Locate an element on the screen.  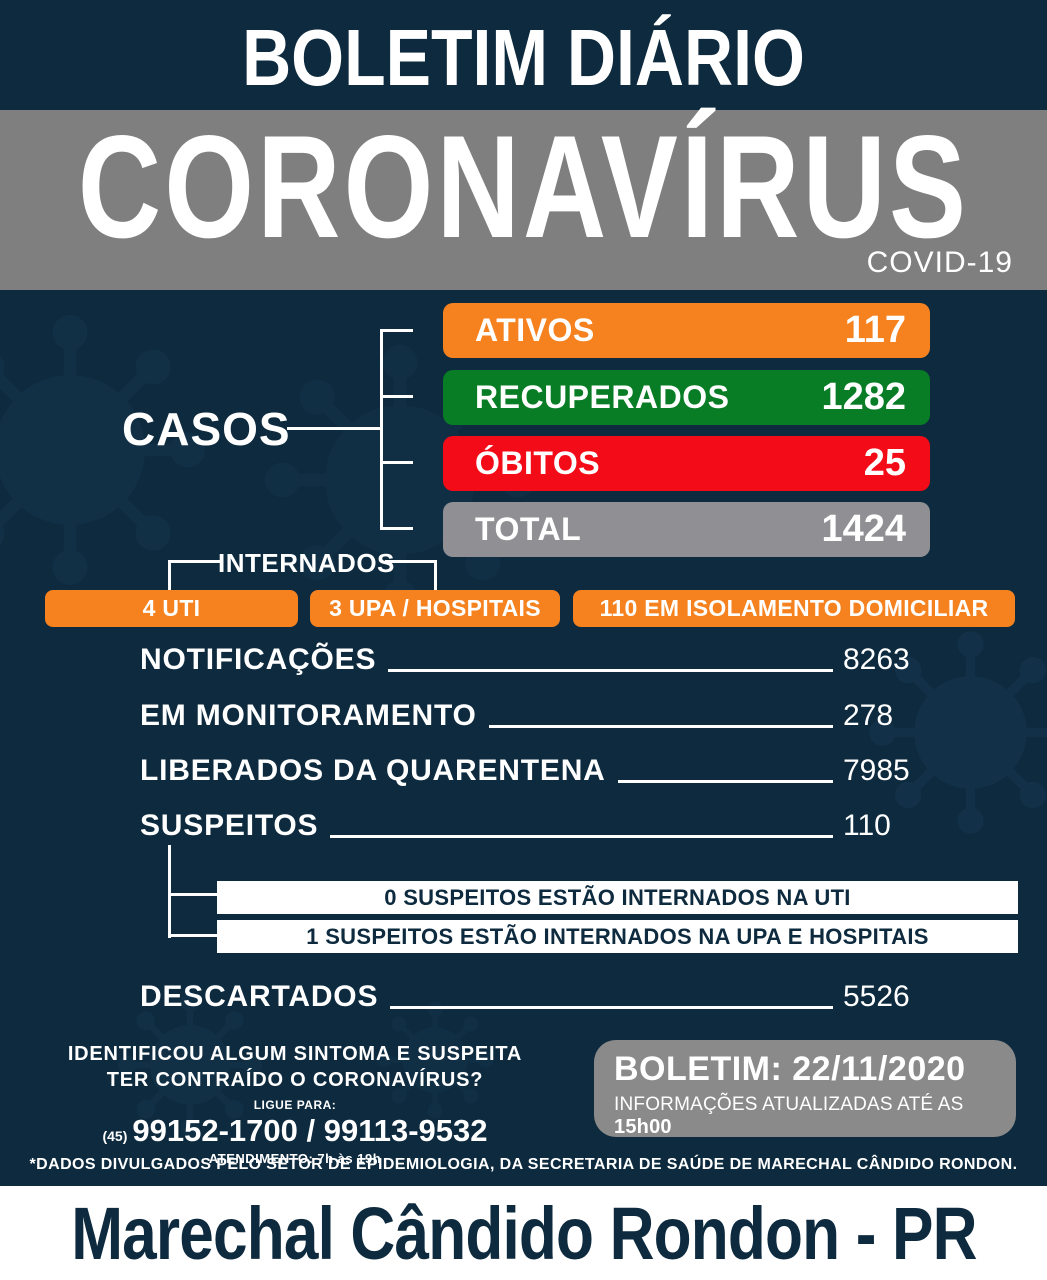
casos-label: CASOS is located at coordinates (206, 429).